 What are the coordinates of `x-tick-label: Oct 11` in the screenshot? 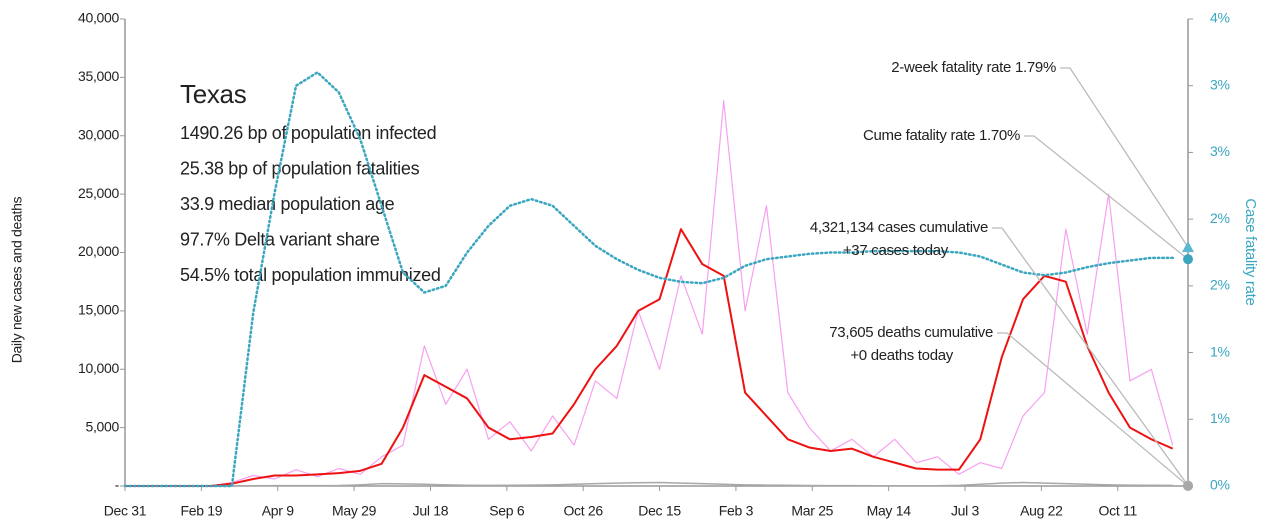 It's located at (1118, 511).